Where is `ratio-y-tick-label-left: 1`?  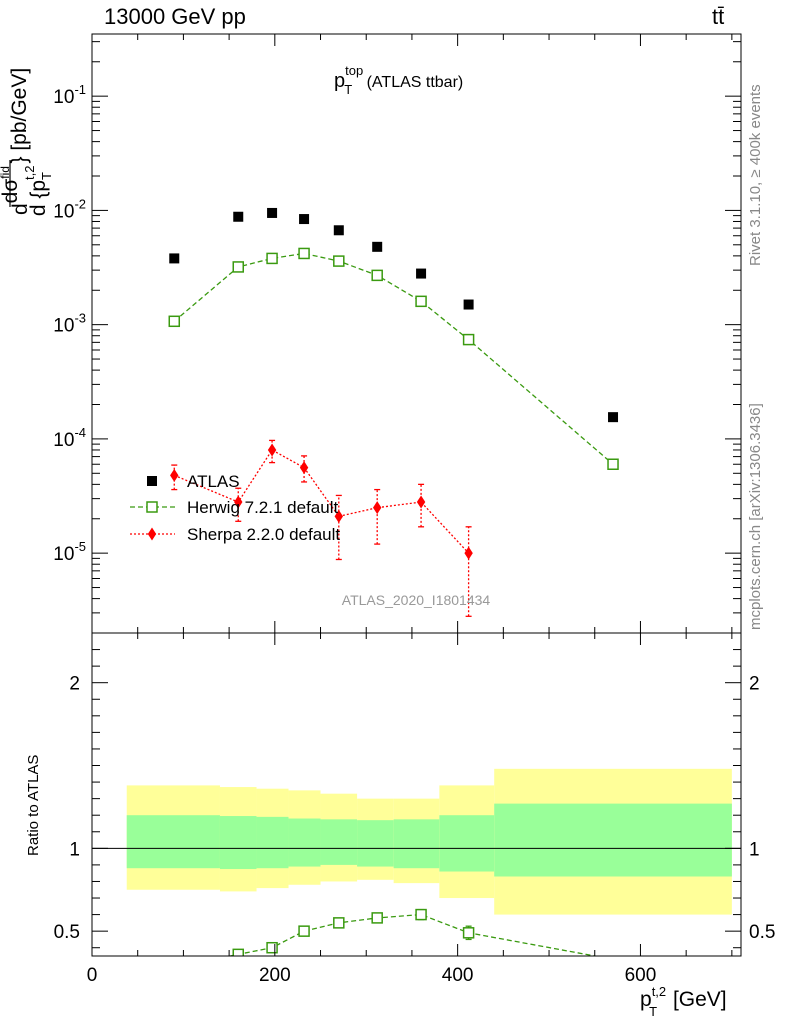 ratio-y-tick-label-left: 1 is located at coordinates (74, 849).